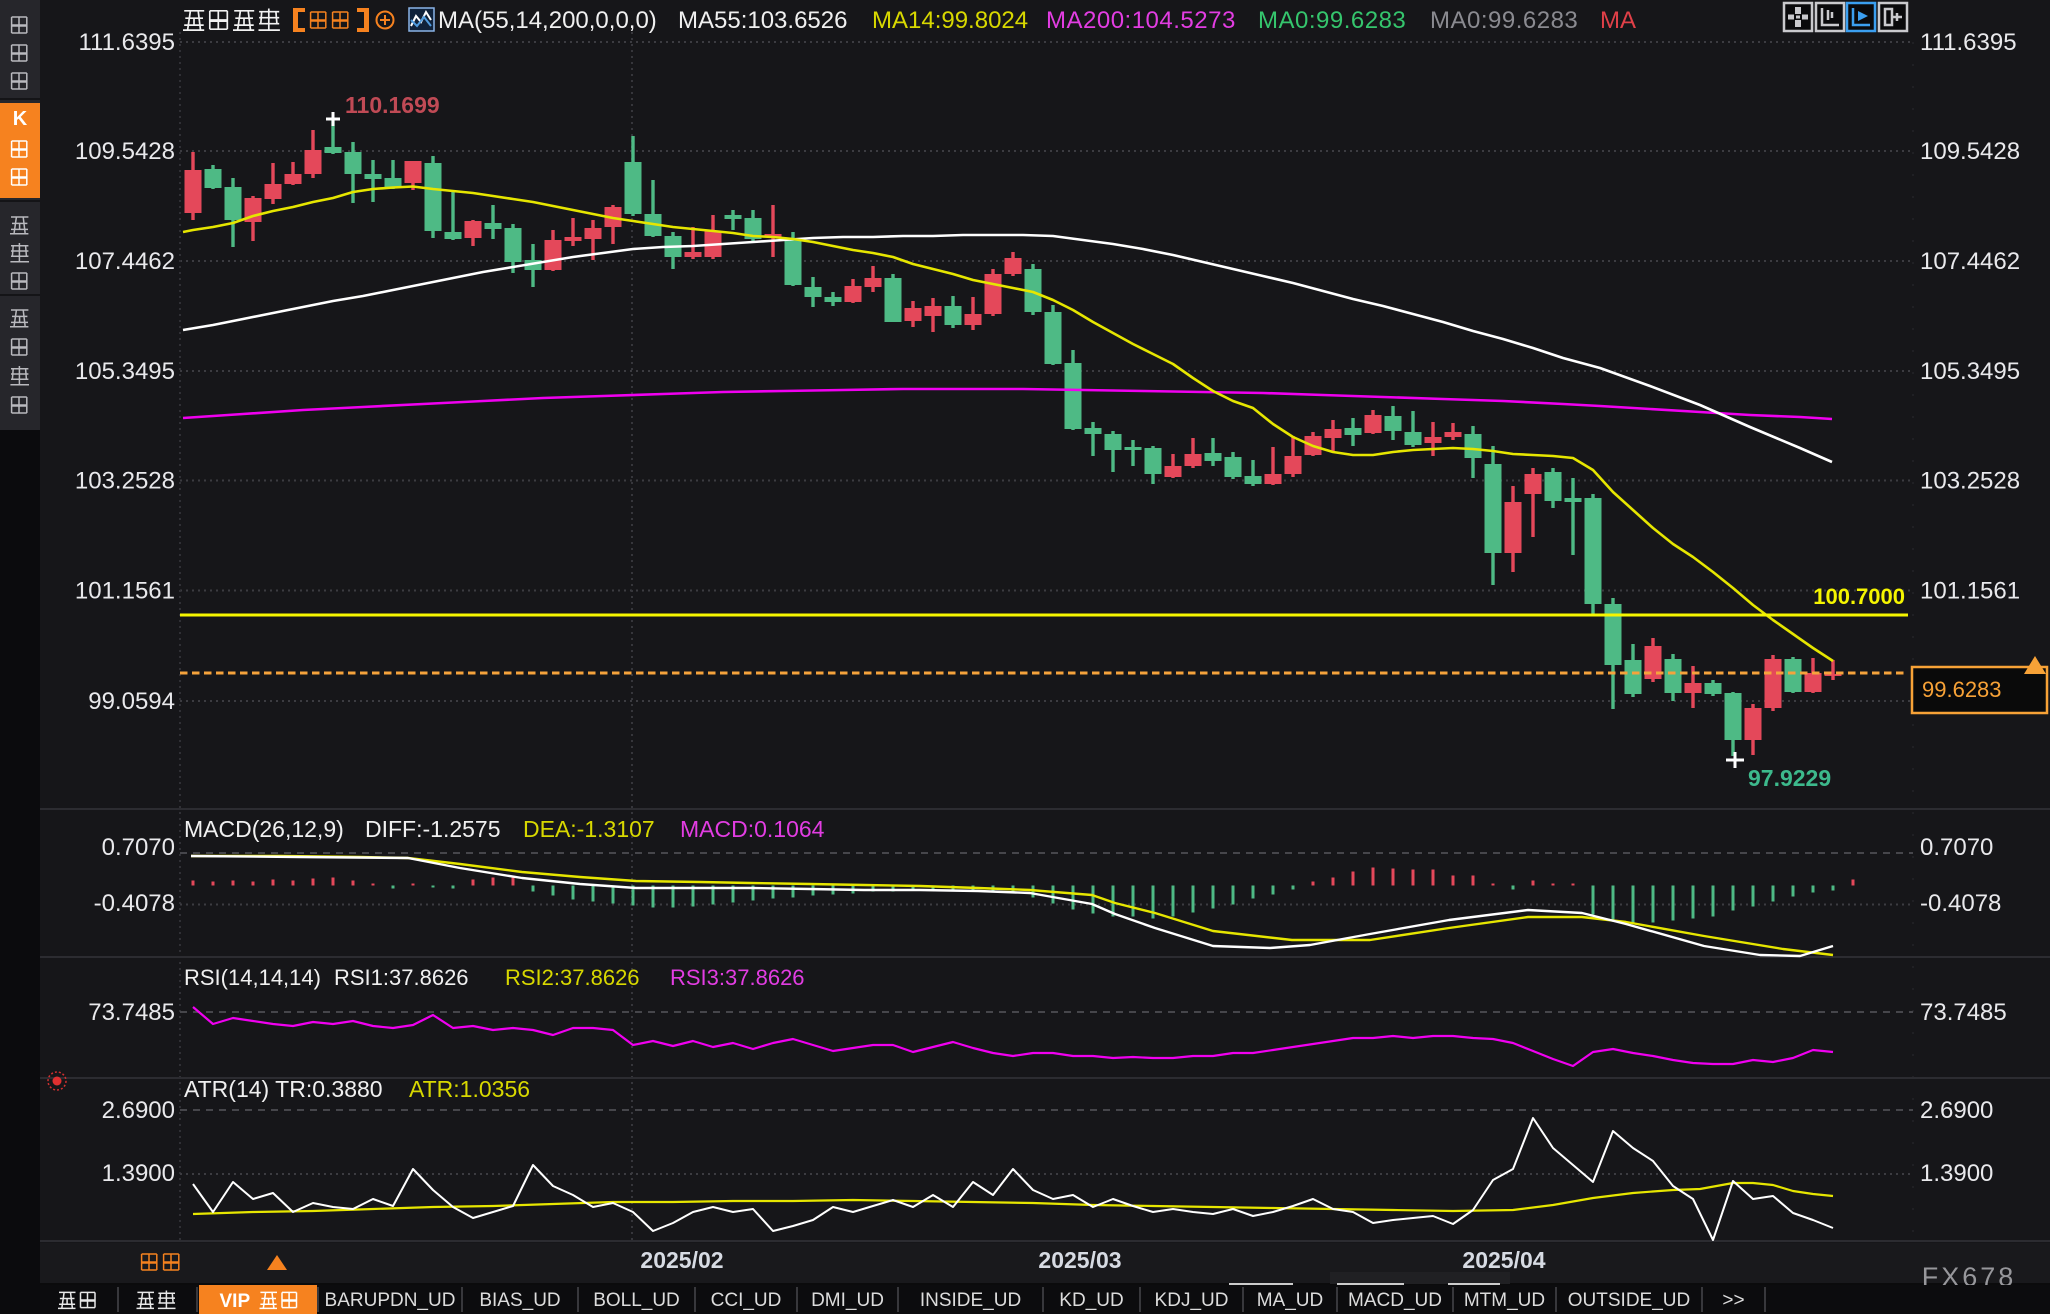 Image resolution: width=2050 pixels, height=1314 pixels. I want to click on svg-text: MA_UD, so click(1290, 1300).